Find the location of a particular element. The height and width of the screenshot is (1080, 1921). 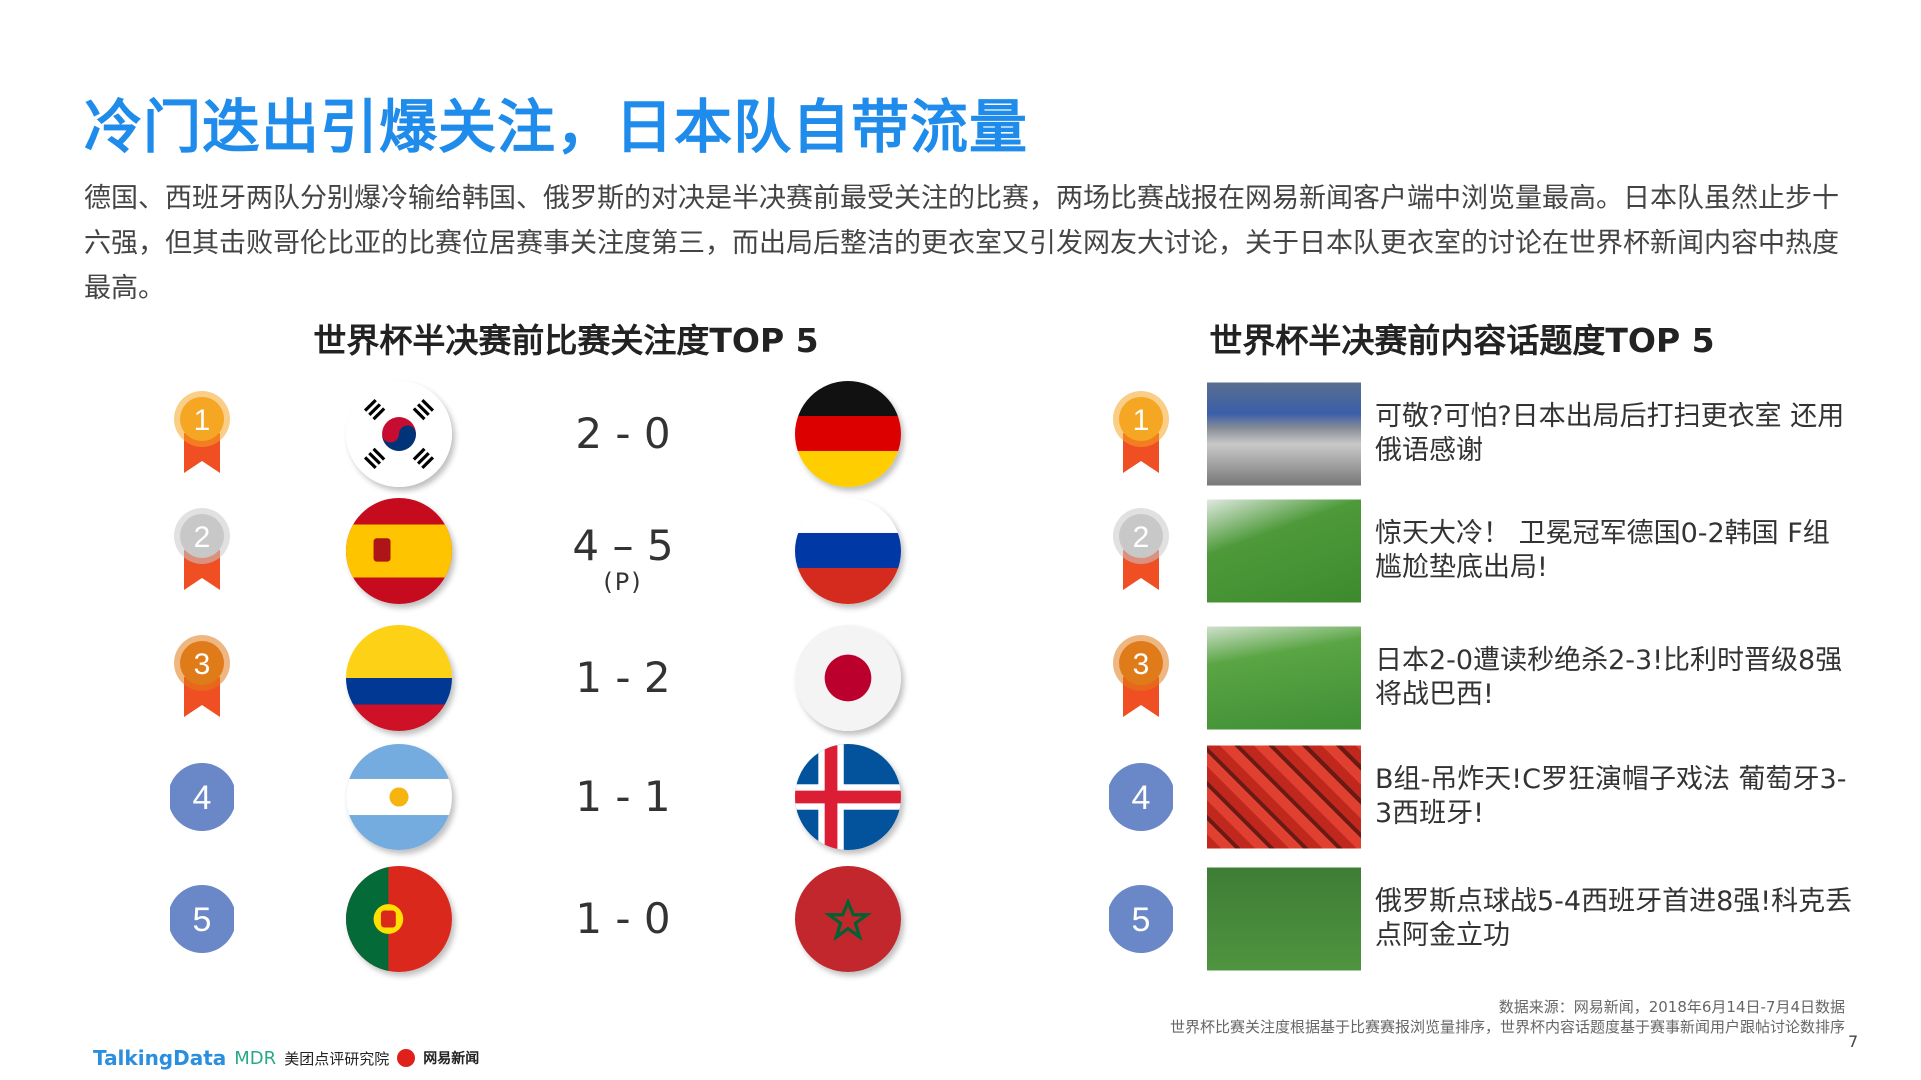

data-source: 数据来源：网易新闻，2018年6月14日-7月4日数据 is located at coordinates (1671, 1007).